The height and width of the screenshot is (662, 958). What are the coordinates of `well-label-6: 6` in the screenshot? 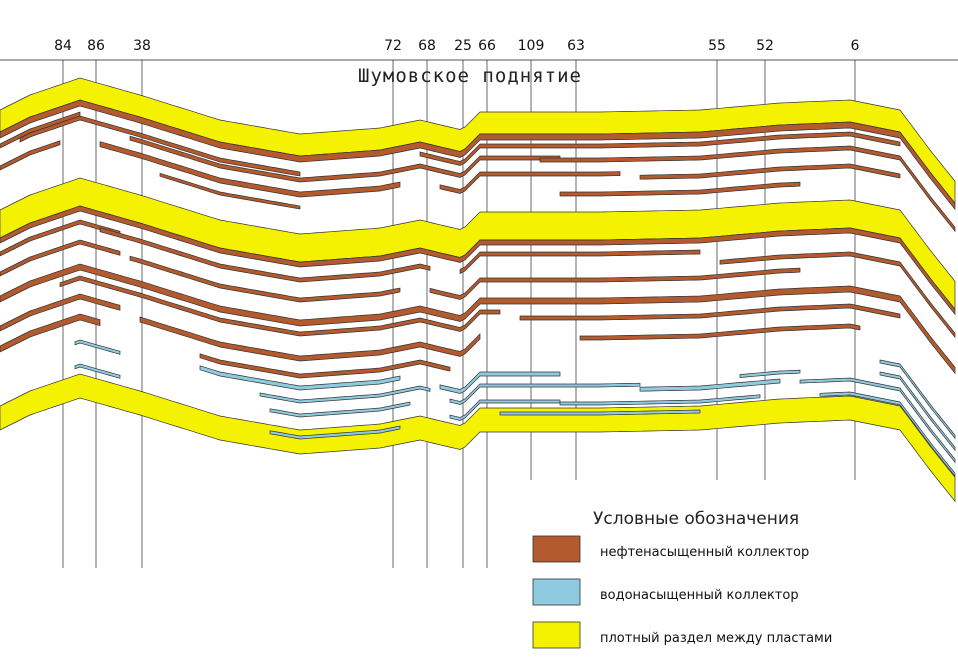 It's located at (855, 46).